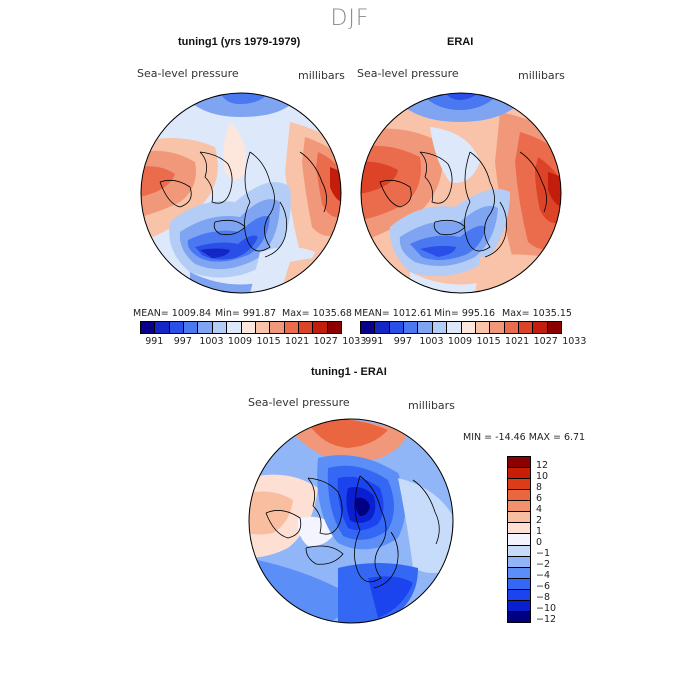  I want to click on obs-colorbar-ticks: 991 997 1003 1009 1015 1021 1027 1033, so click(473, 342).